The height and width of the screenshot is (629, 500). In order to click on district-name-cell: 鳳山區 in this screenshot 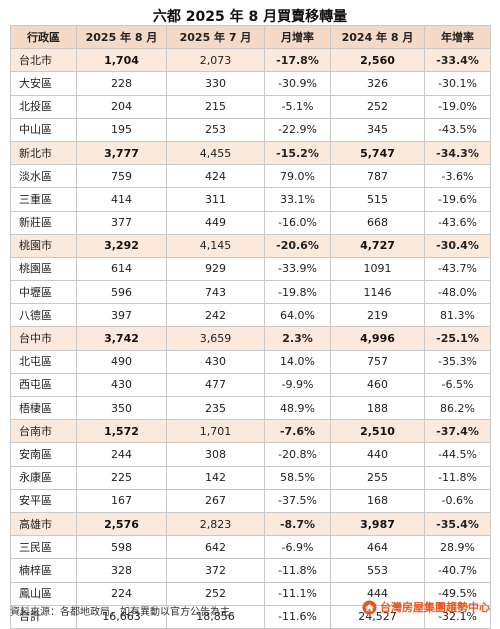, I will do `click(43, 593)`.